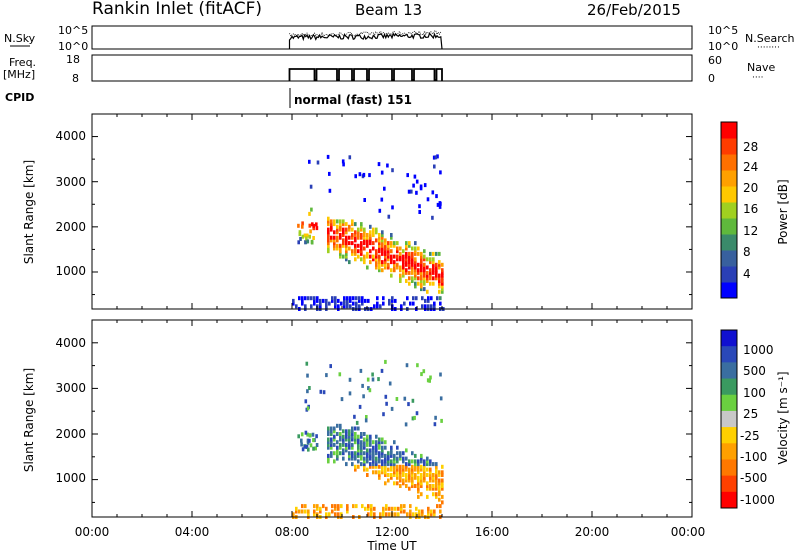 This screenshot has height=554, width=800. What do you see at coordinates (729, 500) in the screenshot?
I see `colorbar-swatch` at bounding box center [729, 500].